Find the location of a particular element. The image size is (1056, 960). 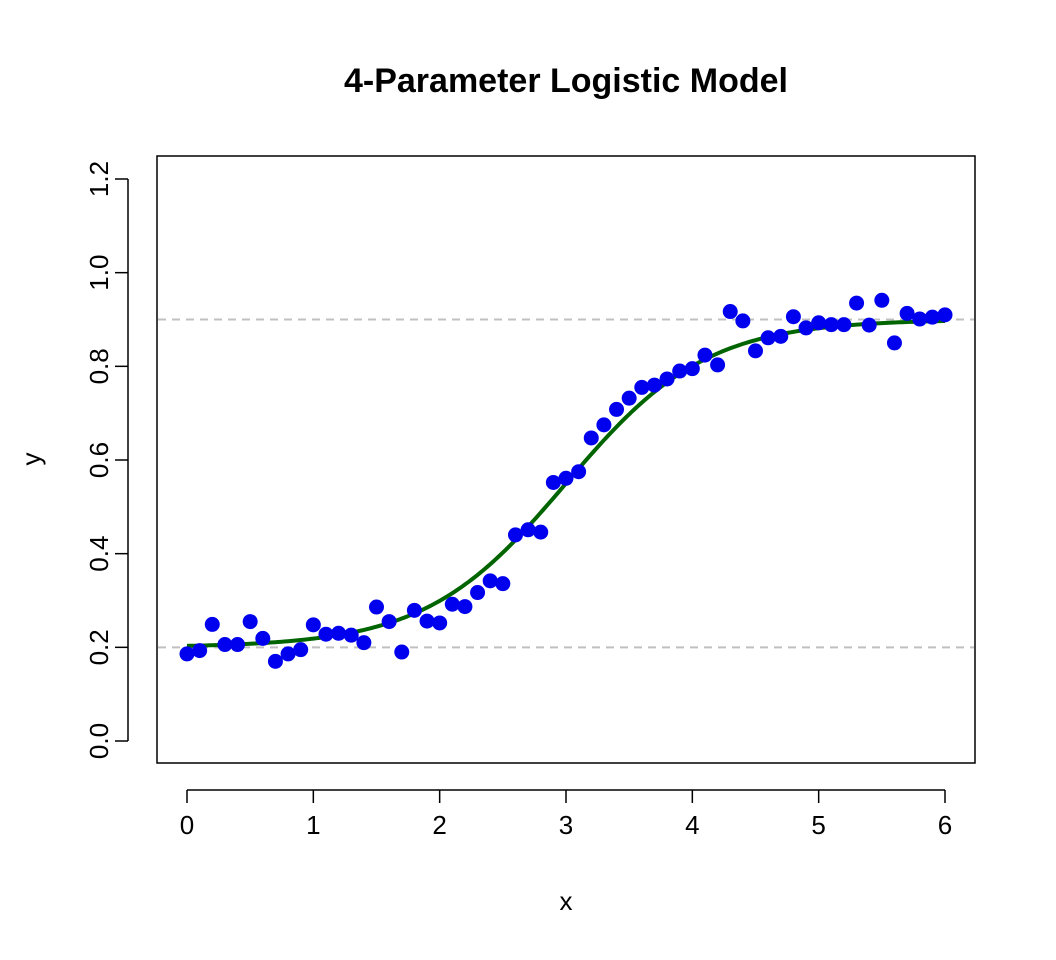

x-tick-label: 5 is located at coordinates (818, 825).